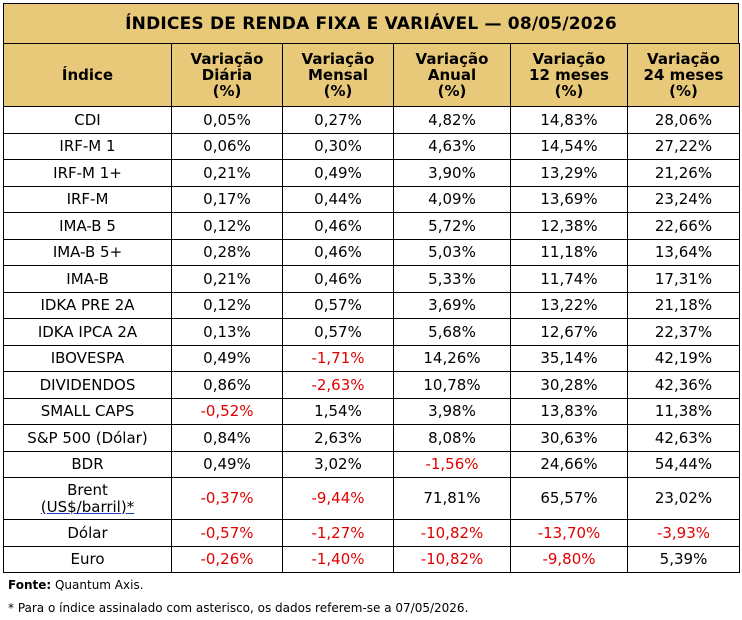  Describe the element at coordinates (227, 385) in the screenshot. I see `value-cell: 0,86%` at that location.